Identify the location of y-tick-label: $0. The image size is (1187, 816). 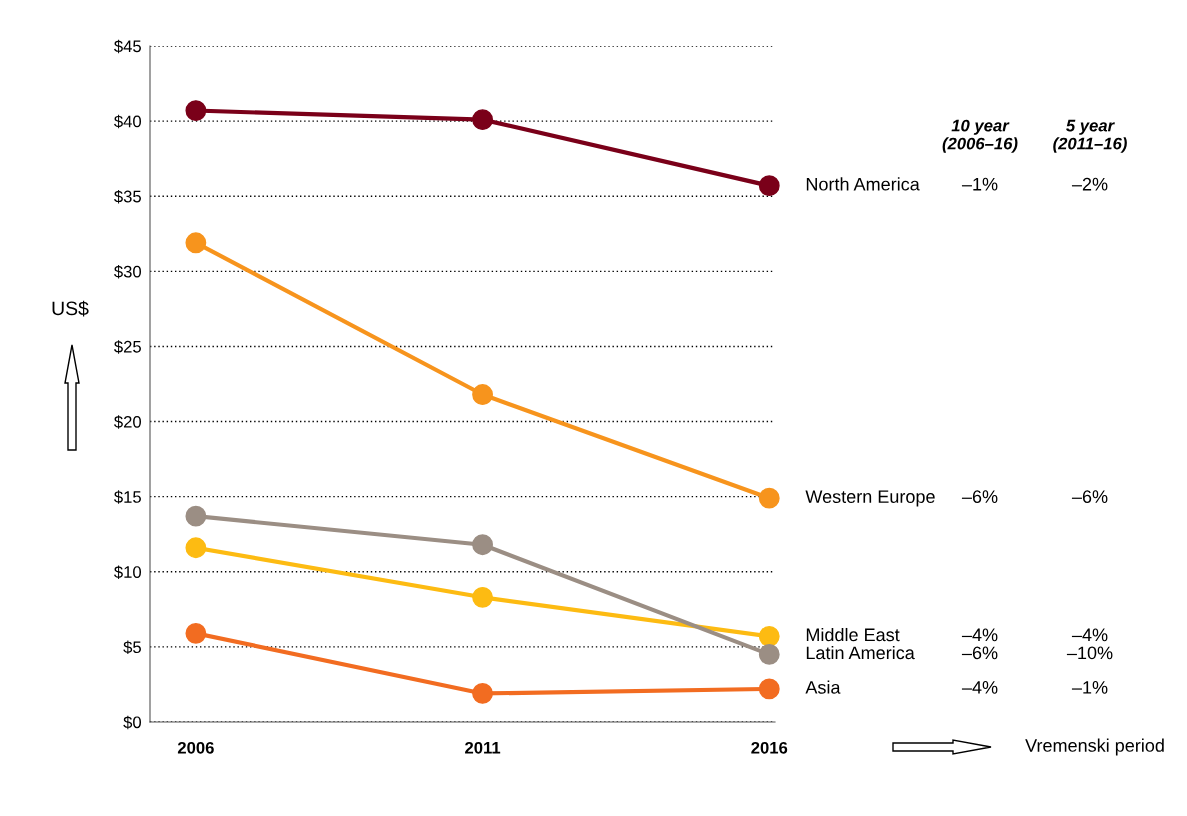
(132, 722).